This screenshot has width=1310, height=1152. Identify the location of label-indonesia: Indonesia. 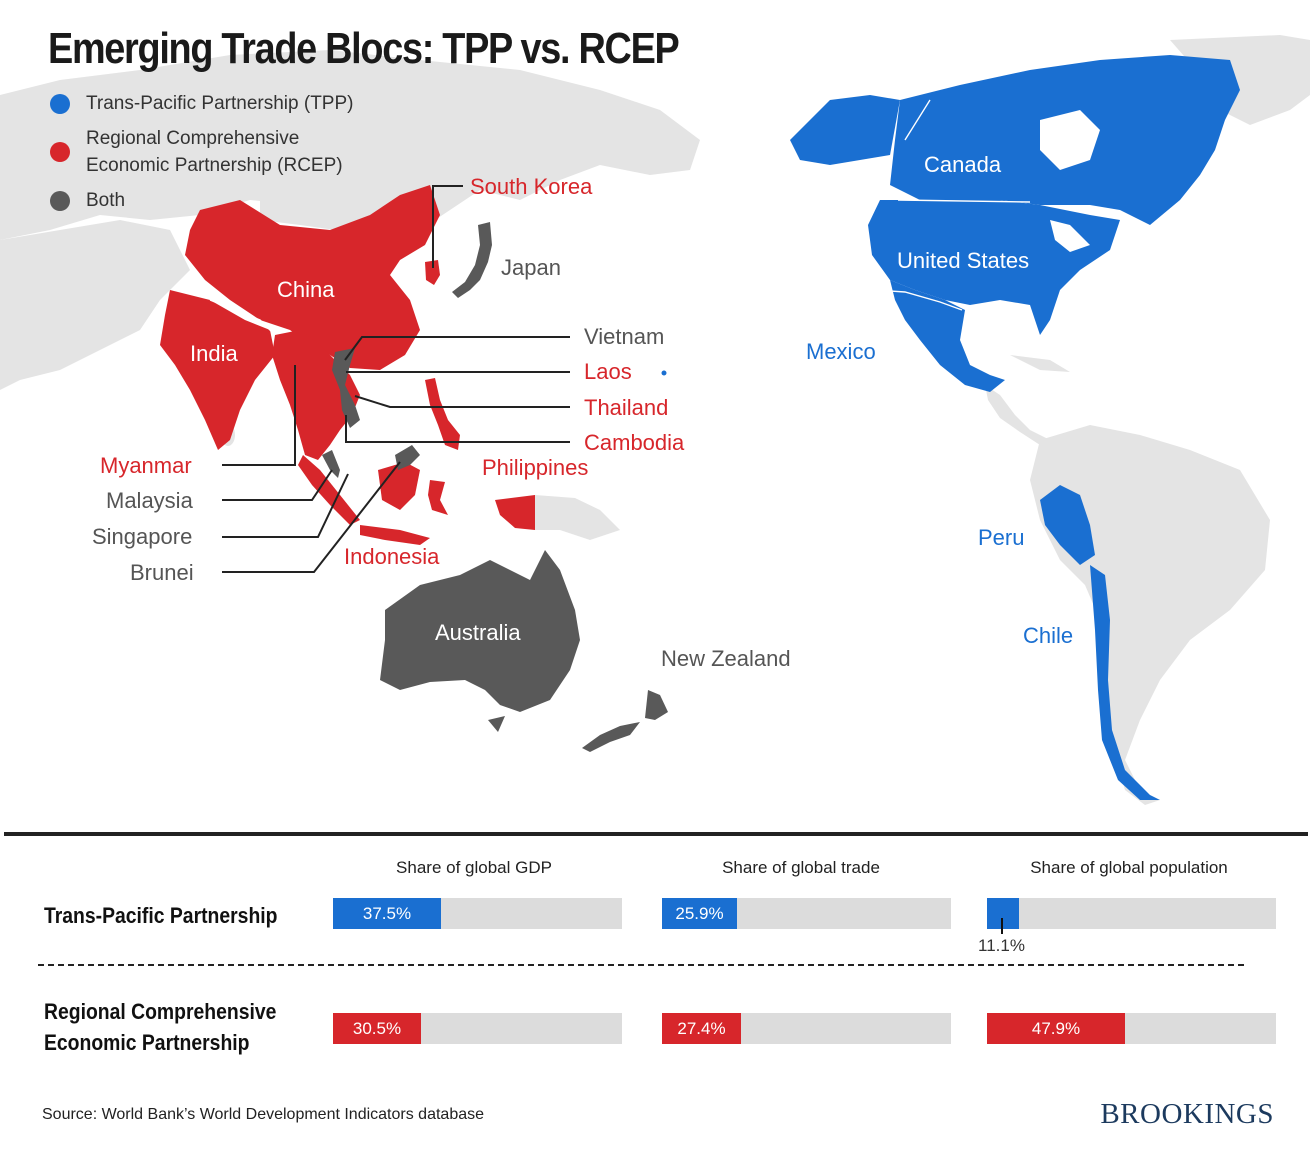
(392, 556).